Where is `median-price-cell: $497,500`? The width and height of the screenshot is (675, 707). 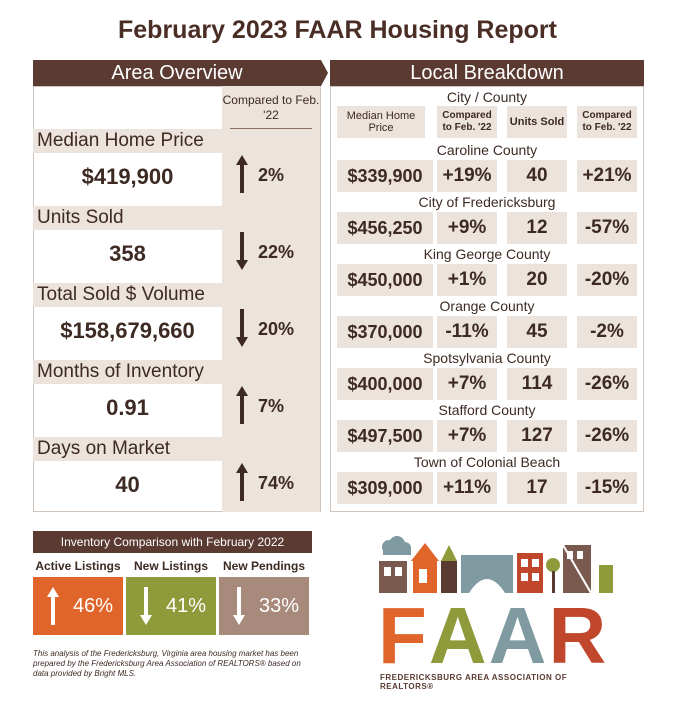
median-price-cell: $497,500 is located at coordinates (385, 436).